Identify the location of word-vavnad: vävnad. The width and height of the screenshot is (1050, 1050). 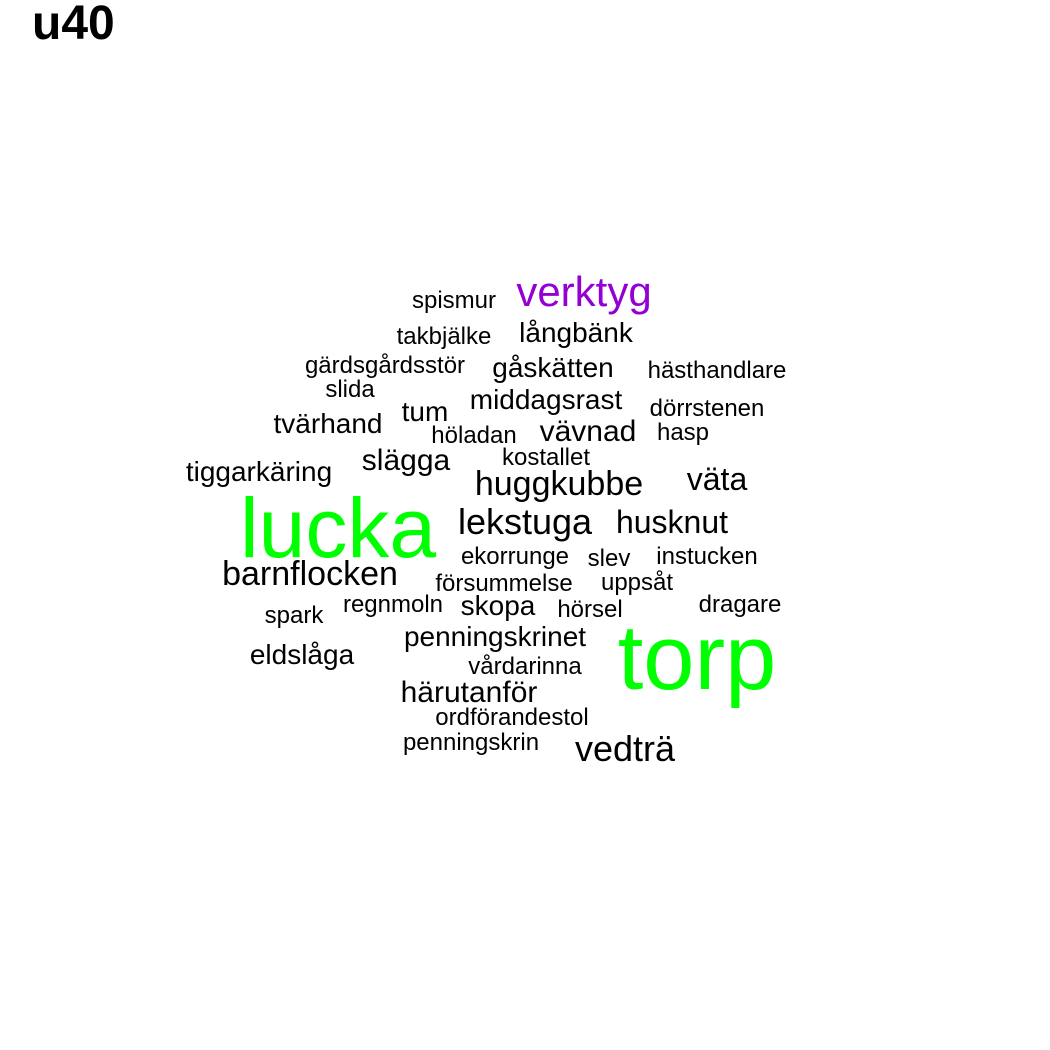
(588, 431).